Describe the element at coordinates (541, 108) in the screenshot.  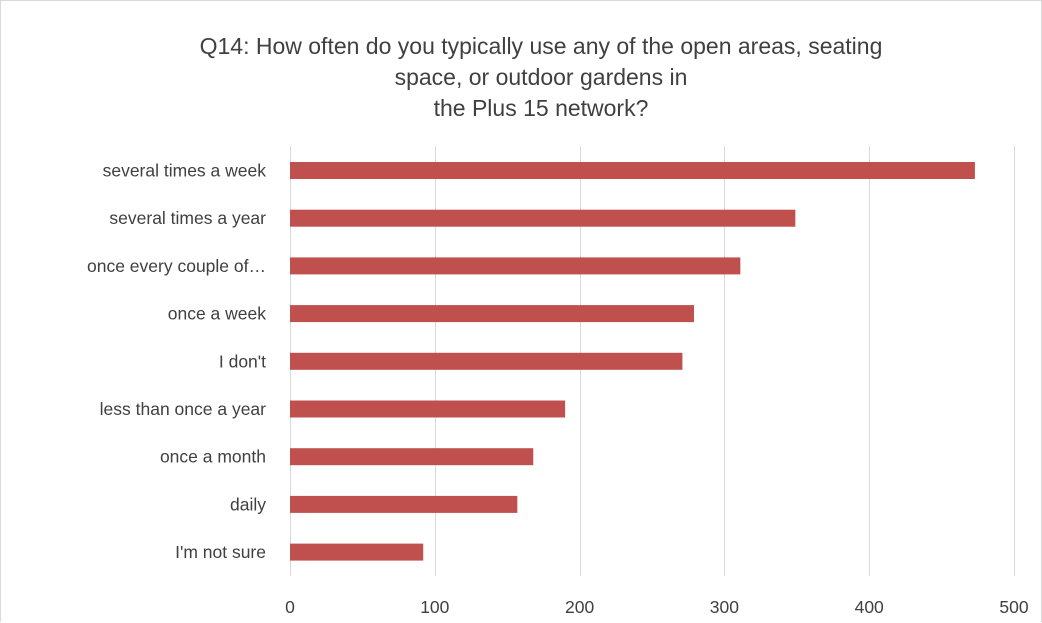
I see `chart-title-line-3: the Plus 15 network?` at that location.